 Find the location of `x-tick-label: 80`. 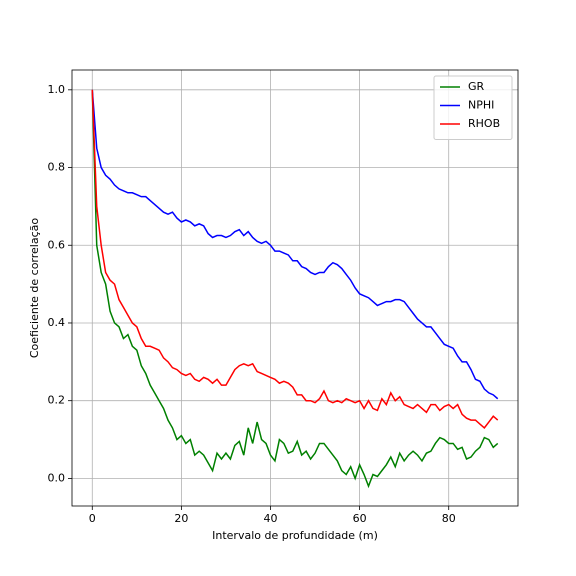

x-tick-label: 80 is located at coordinates (449, 518).